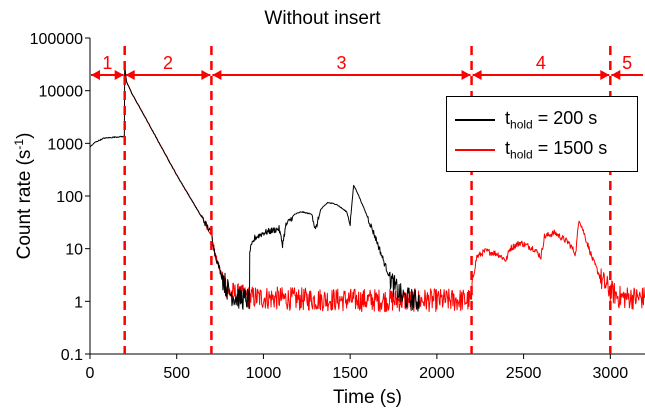 The width and height of the screenshot is (645, 411). I want to click on x-tick-label: 500, so click(176, 373).